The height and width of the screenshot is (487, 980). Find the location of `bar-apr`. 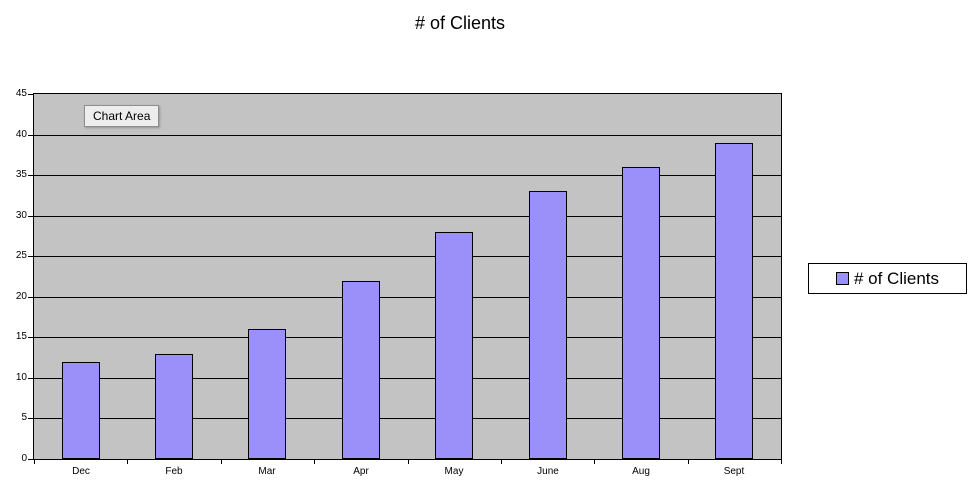

bar-apr is located at coordinates (361, 370).